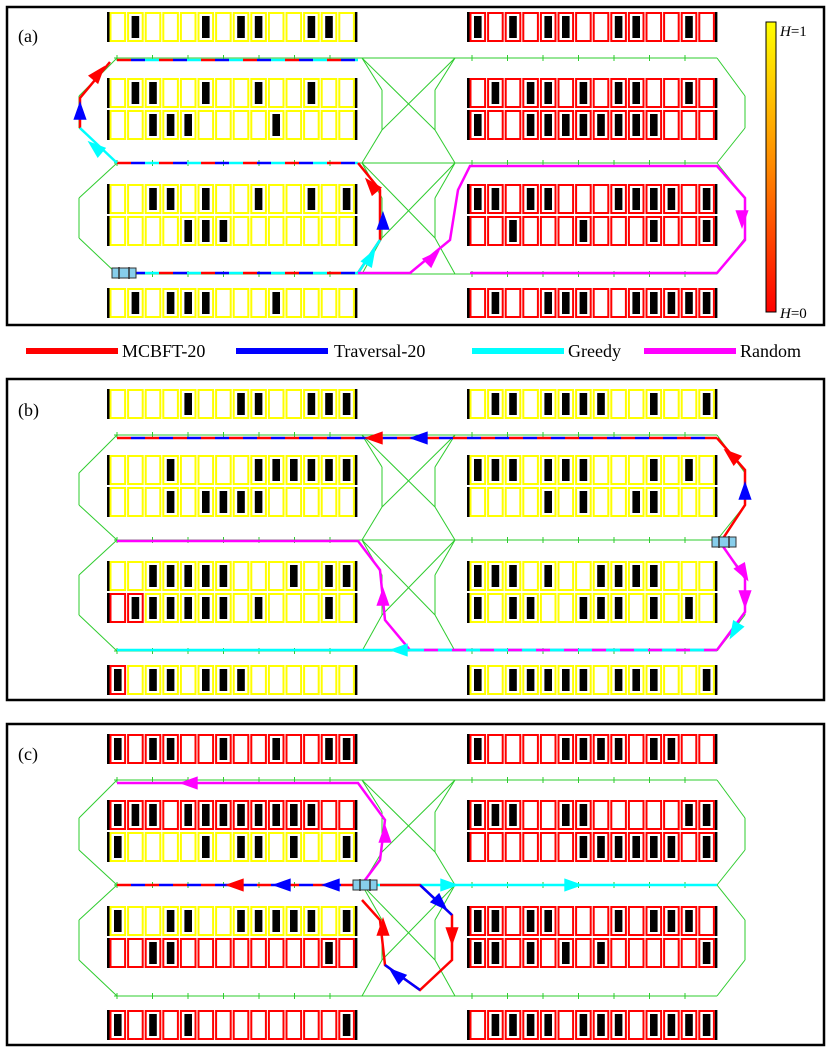 The height and width of the screenshot is (1047, 831). Describe the element at coordinates (379, 351) in the screenshot. I see `legend-label-traversal: Traversal-20` at that location.